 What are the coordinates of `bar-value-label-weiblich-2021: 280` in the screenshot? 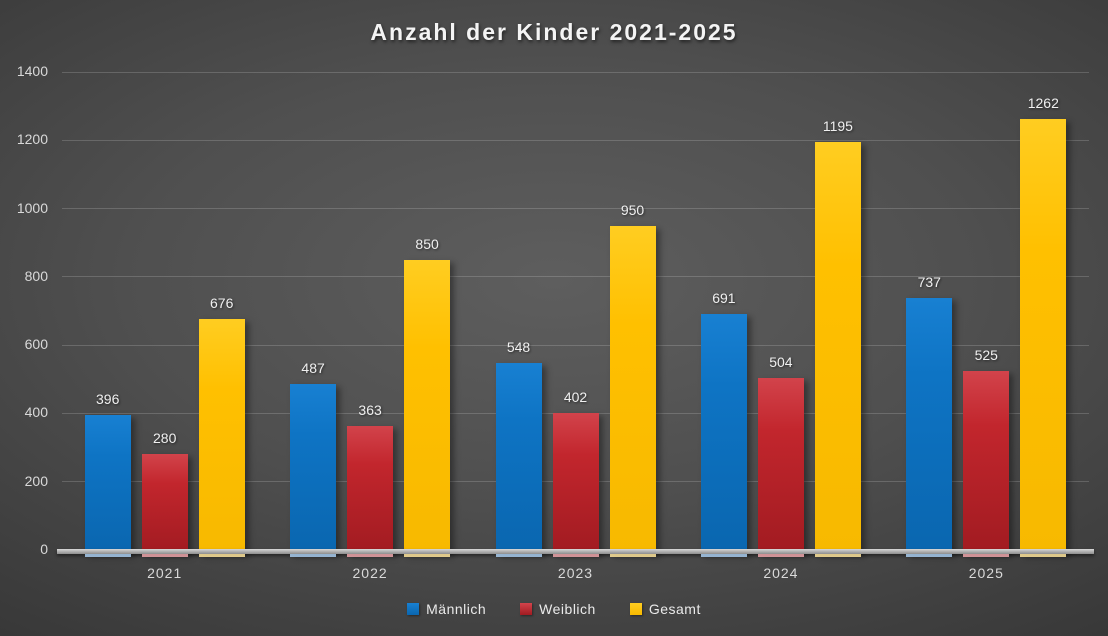 It's located at (165, 438).